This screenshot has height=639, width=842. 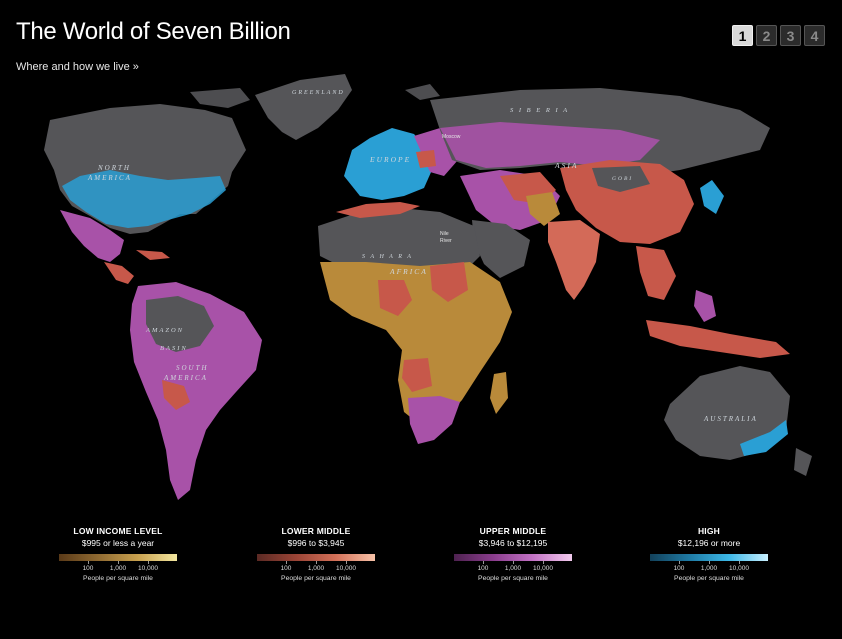 I want to click on label-nile-2: River, so click(x=446, y=241).